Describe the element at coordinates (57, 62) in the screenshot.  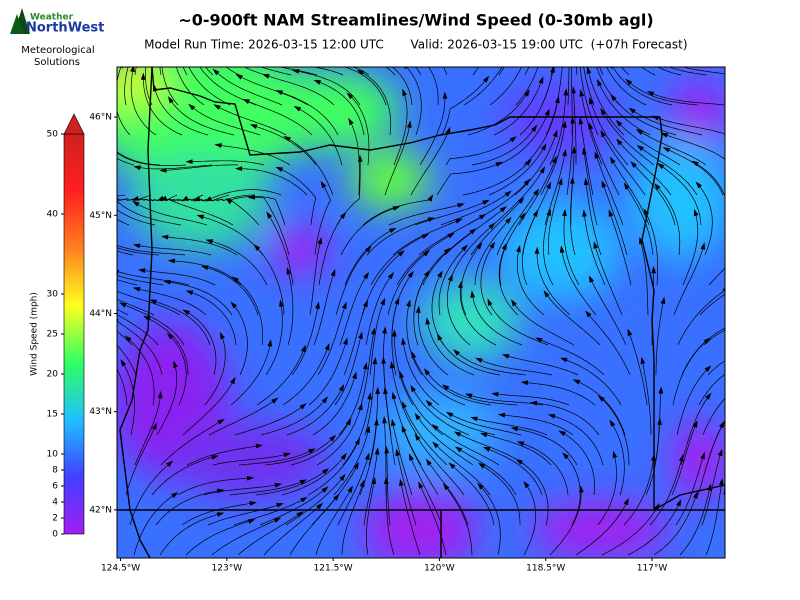
I see `logo-subtitle: Solutions` at that location.